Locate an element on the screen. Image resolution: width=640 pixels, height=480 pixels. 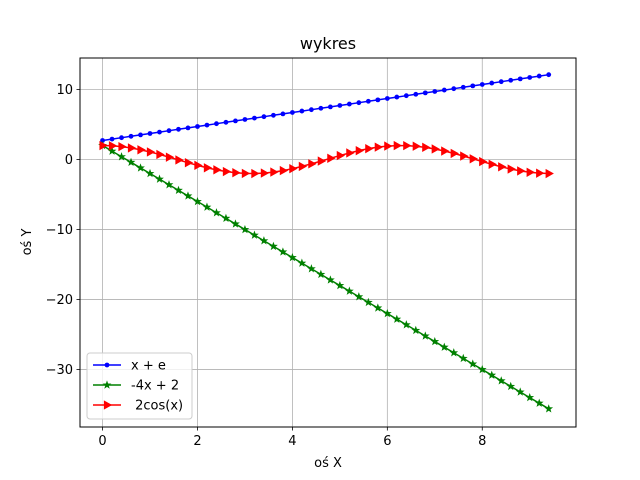
x-tick-label: 0 is located at coordinates (102, 441).